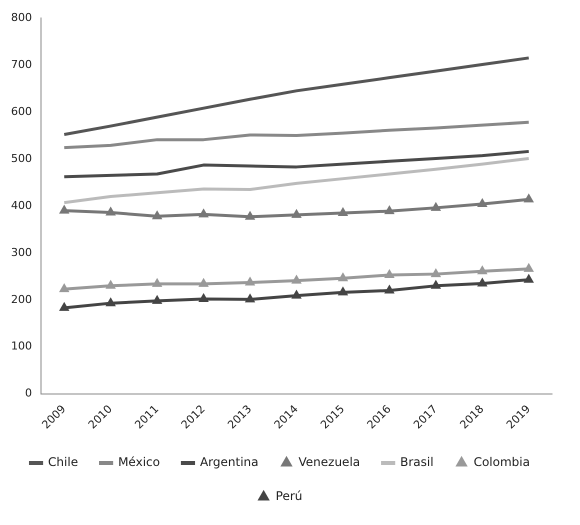 This screenshot has height=525, width=580. What do you see at coordinates (21, 299) in the screenshot?
I see `y-tick-label: 200` at bounding box center [21, 299].